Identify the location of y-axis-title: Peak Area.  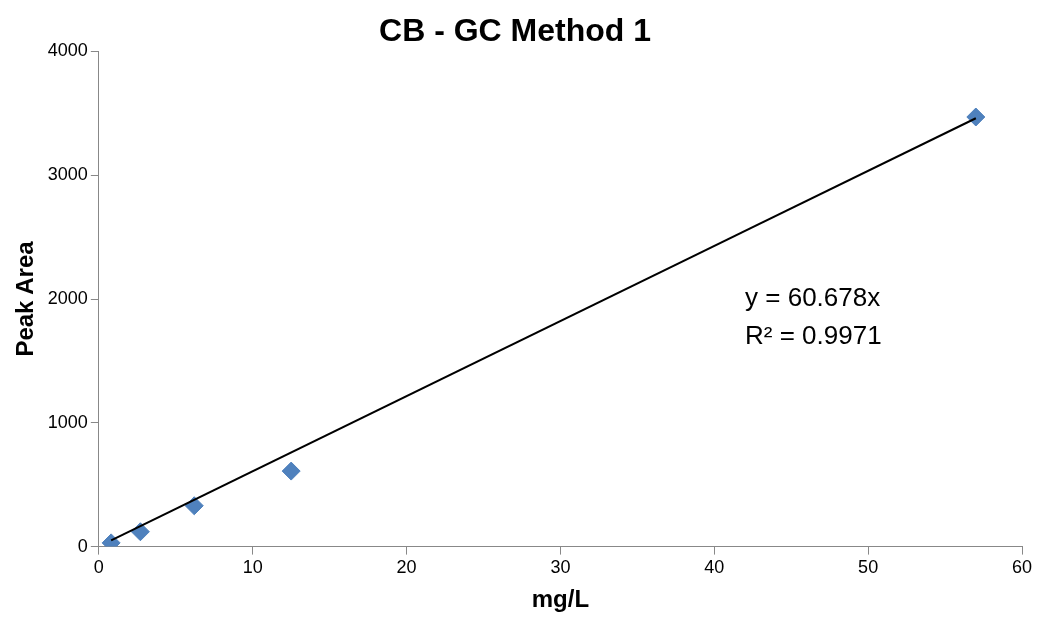
(25, 298).